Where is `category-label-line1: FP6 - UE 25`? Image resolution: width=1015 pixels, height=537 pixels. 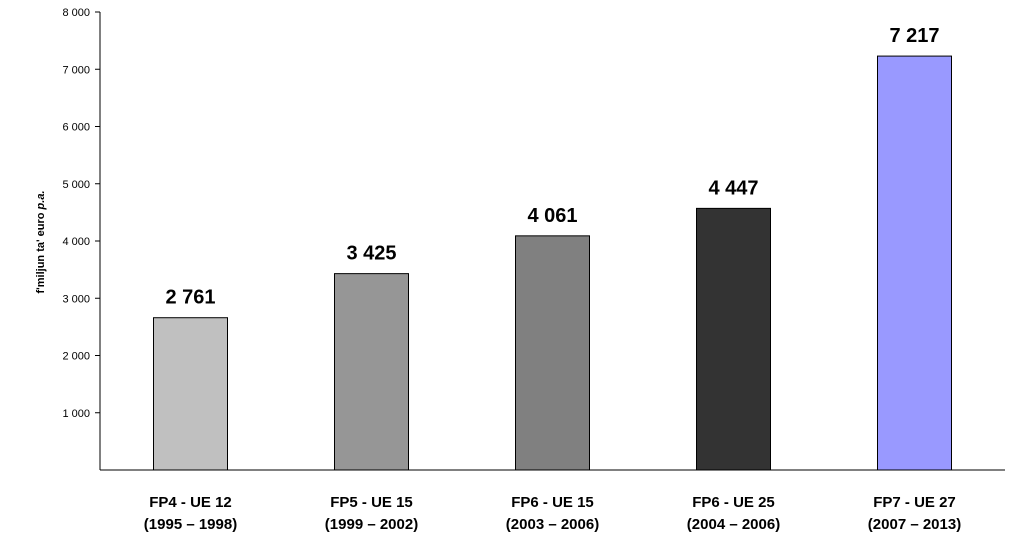
category-label-line1: FP6 - UE 25 is located at coordinates (733, 502).